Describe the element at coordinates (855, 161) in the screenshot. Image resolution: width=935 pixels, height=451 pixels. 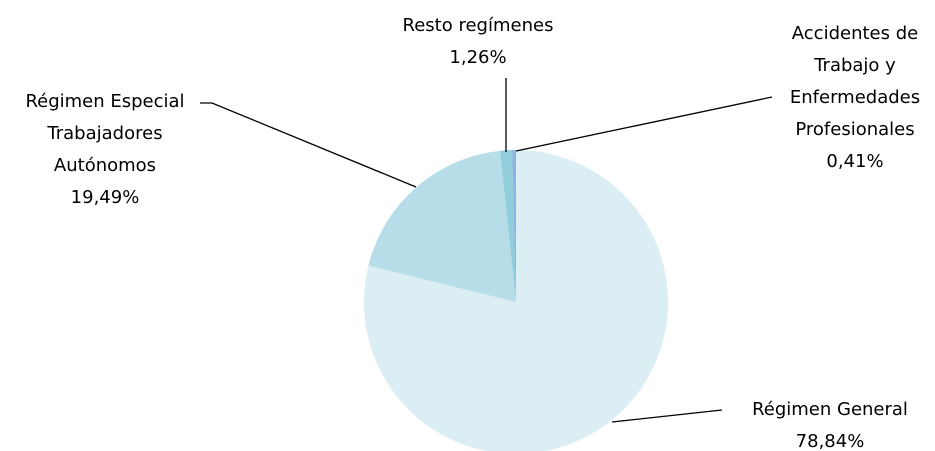
I see `value-label: 0,41%` at that location.